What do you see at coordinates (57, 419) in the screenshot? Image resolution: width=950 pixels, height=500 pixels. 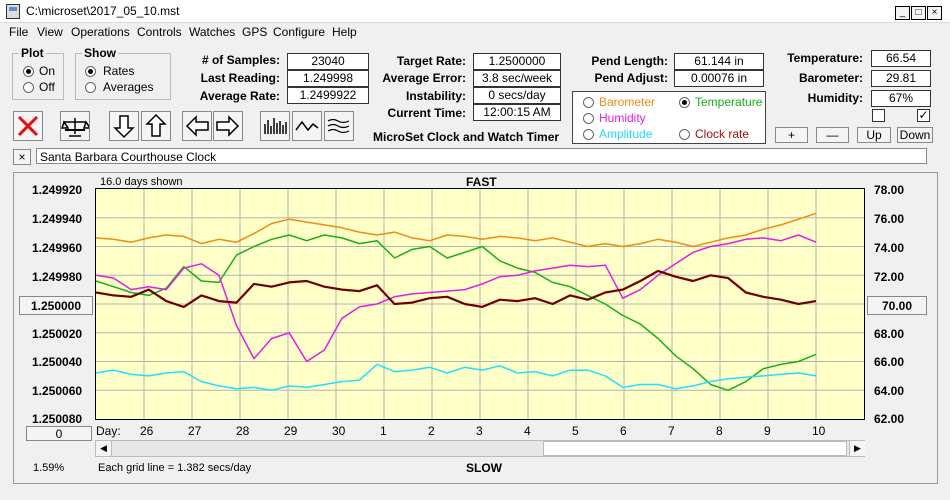 I see `y-left-tick: 1.250080` at bounding box center [57, 419].